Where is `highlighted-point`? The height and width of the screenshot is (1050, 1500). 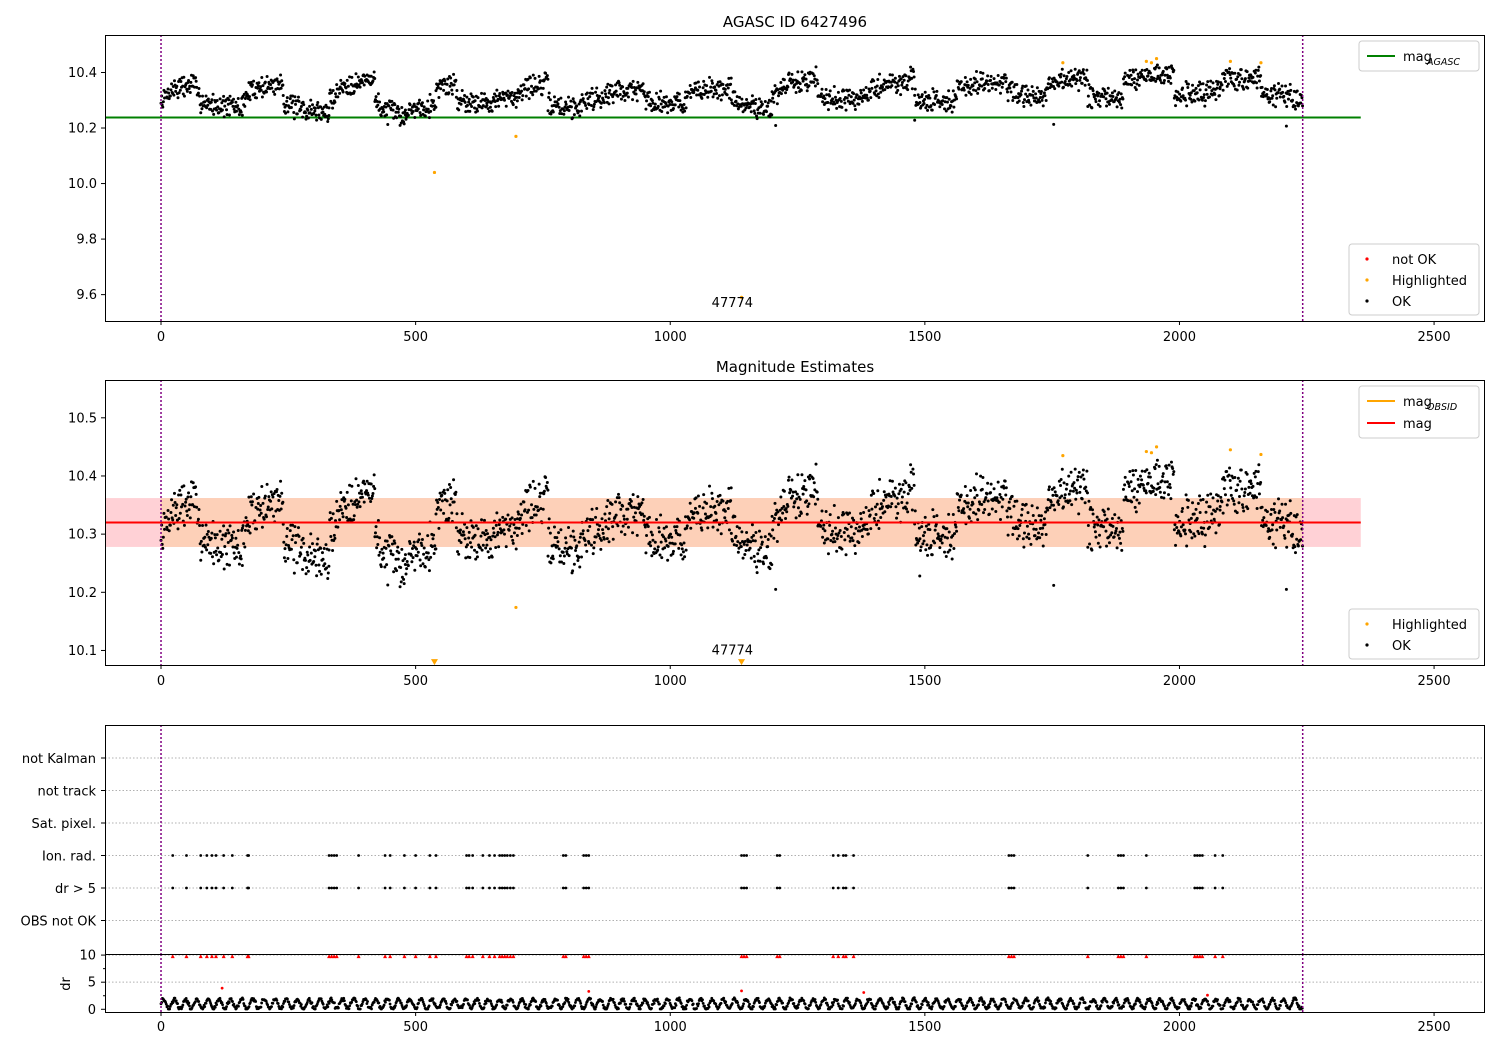 highlighted-point is located at coordinates (741, 297).